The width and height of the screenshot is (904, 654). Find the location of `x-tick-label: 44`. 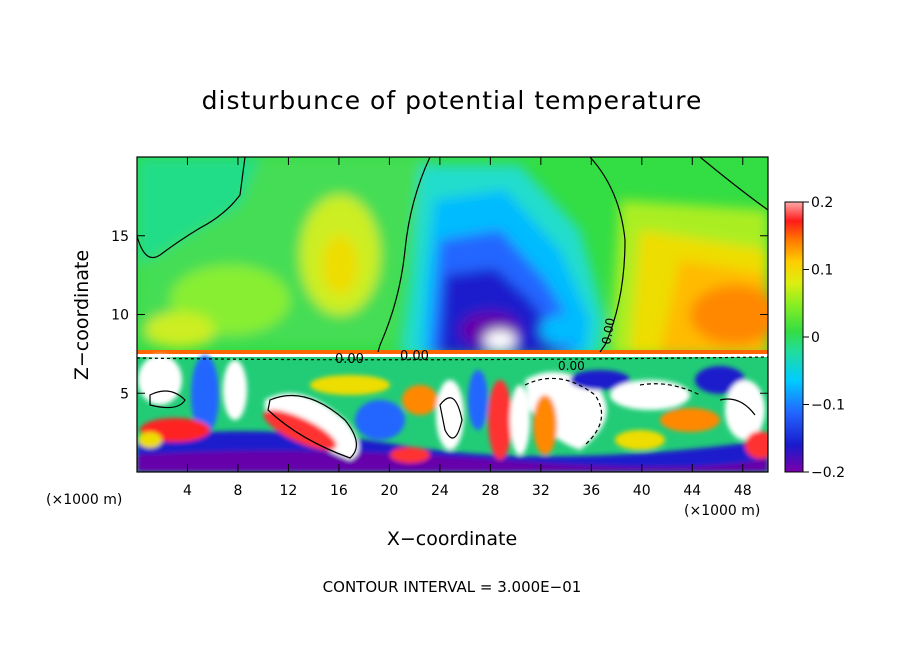

x-tick-label: 44 is located at coordinates (692, 491).